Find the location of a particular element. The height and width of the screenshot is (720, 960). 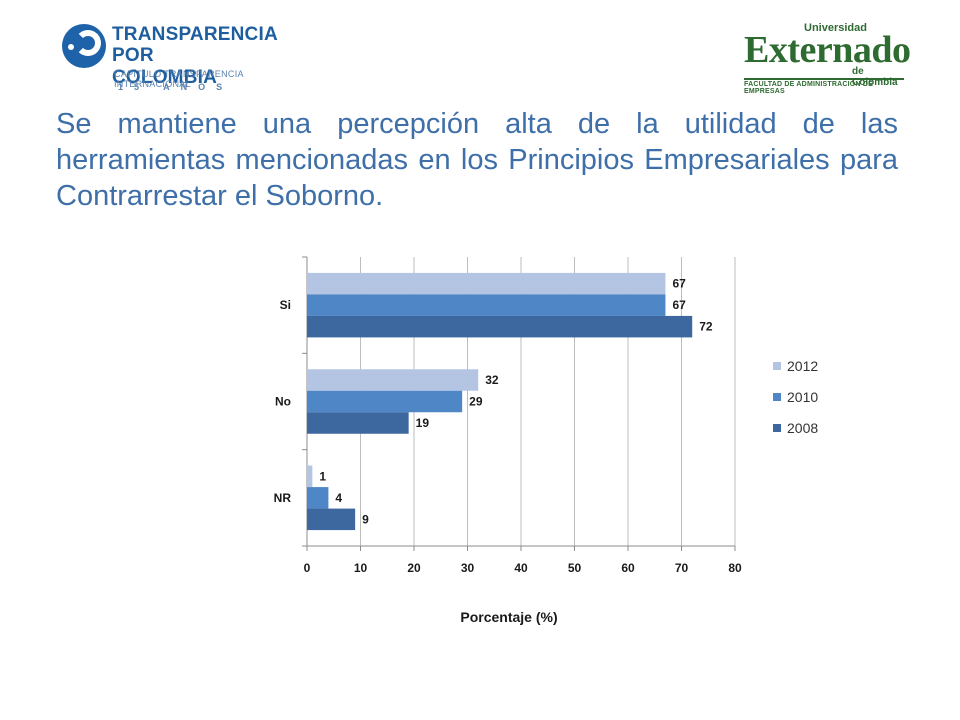

x-tick-label: 60 is located at coordinates (628, 568).